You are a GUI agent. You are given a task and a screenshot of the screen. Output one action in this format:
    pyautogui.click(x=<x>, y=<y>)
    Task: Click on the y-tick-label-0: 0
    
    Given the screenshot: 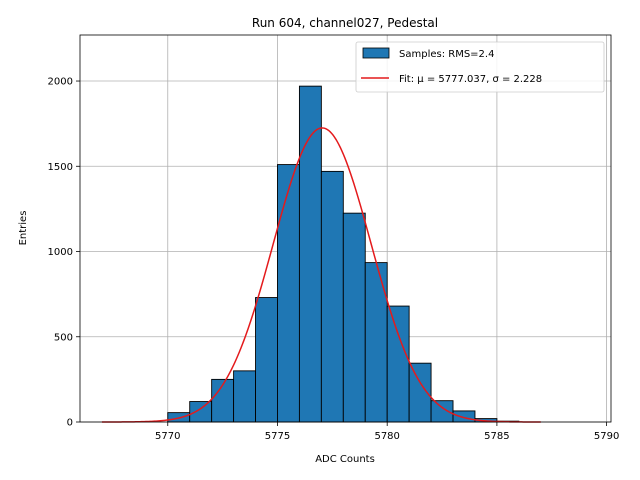 What is the action you would take?
    pyautogui.click(x=70, y=423)
    